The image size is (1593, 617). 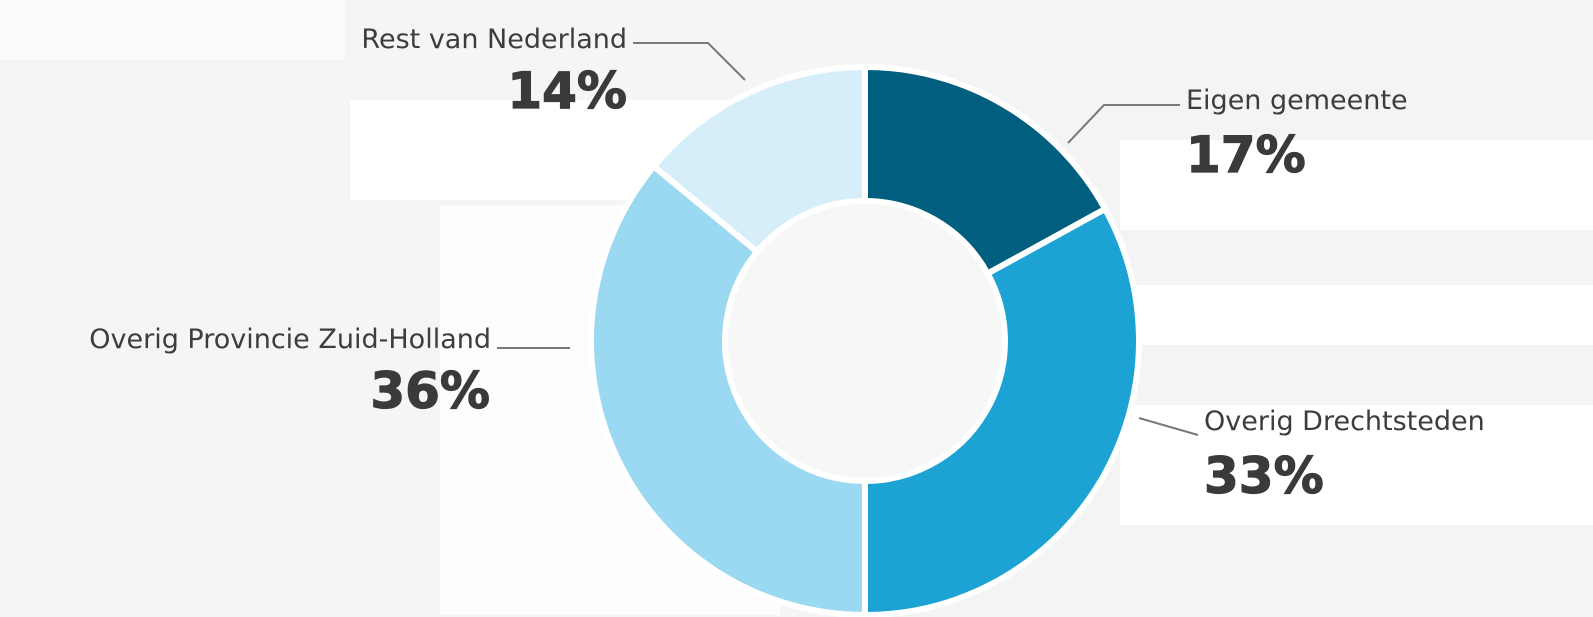 What do you see at coordinates (1297, 100) in the screenshot?
I see `label-eigen-name: Eigen gemeente` at bounding box center [1297, 100].